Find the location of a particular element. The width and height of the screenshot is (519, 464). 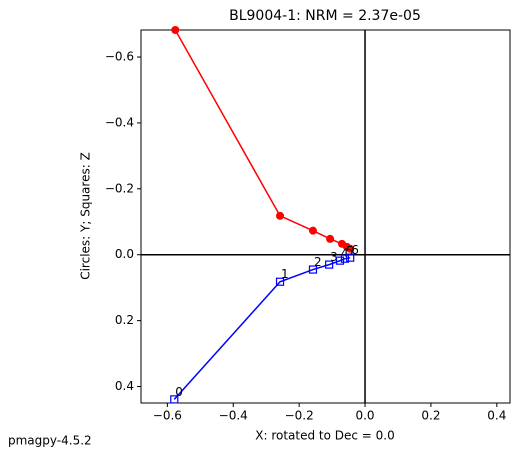

point-label: 3 is located at coordinates (334, 257).